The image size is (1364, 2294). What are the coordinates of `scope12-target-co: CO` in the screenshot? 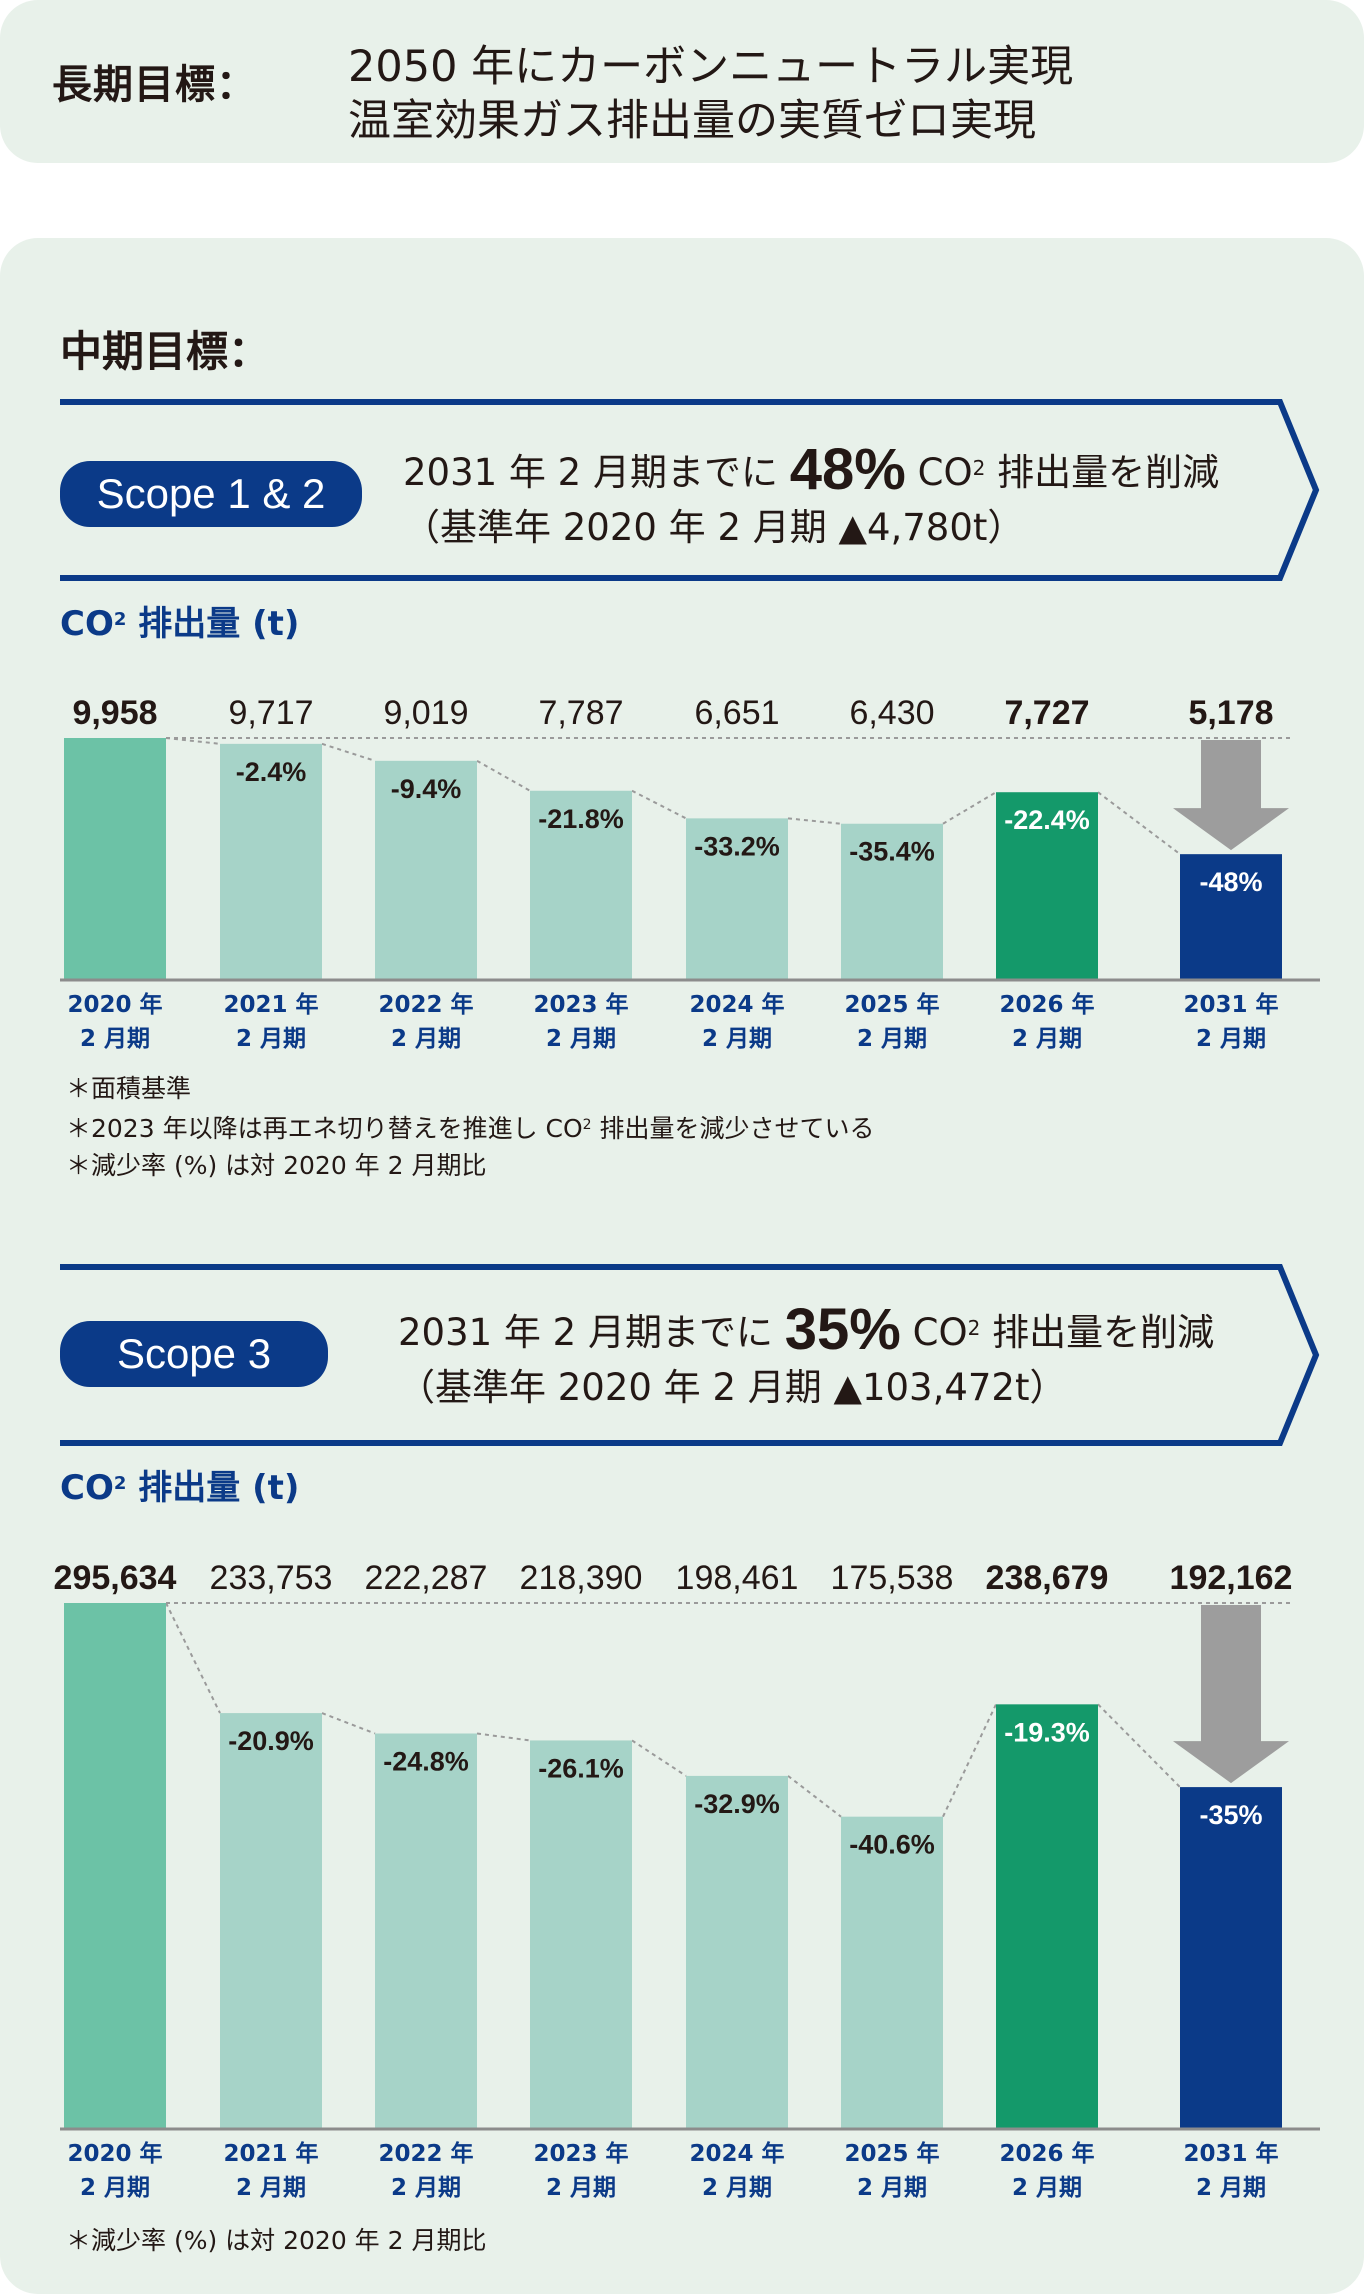 It's located at (945, 472).